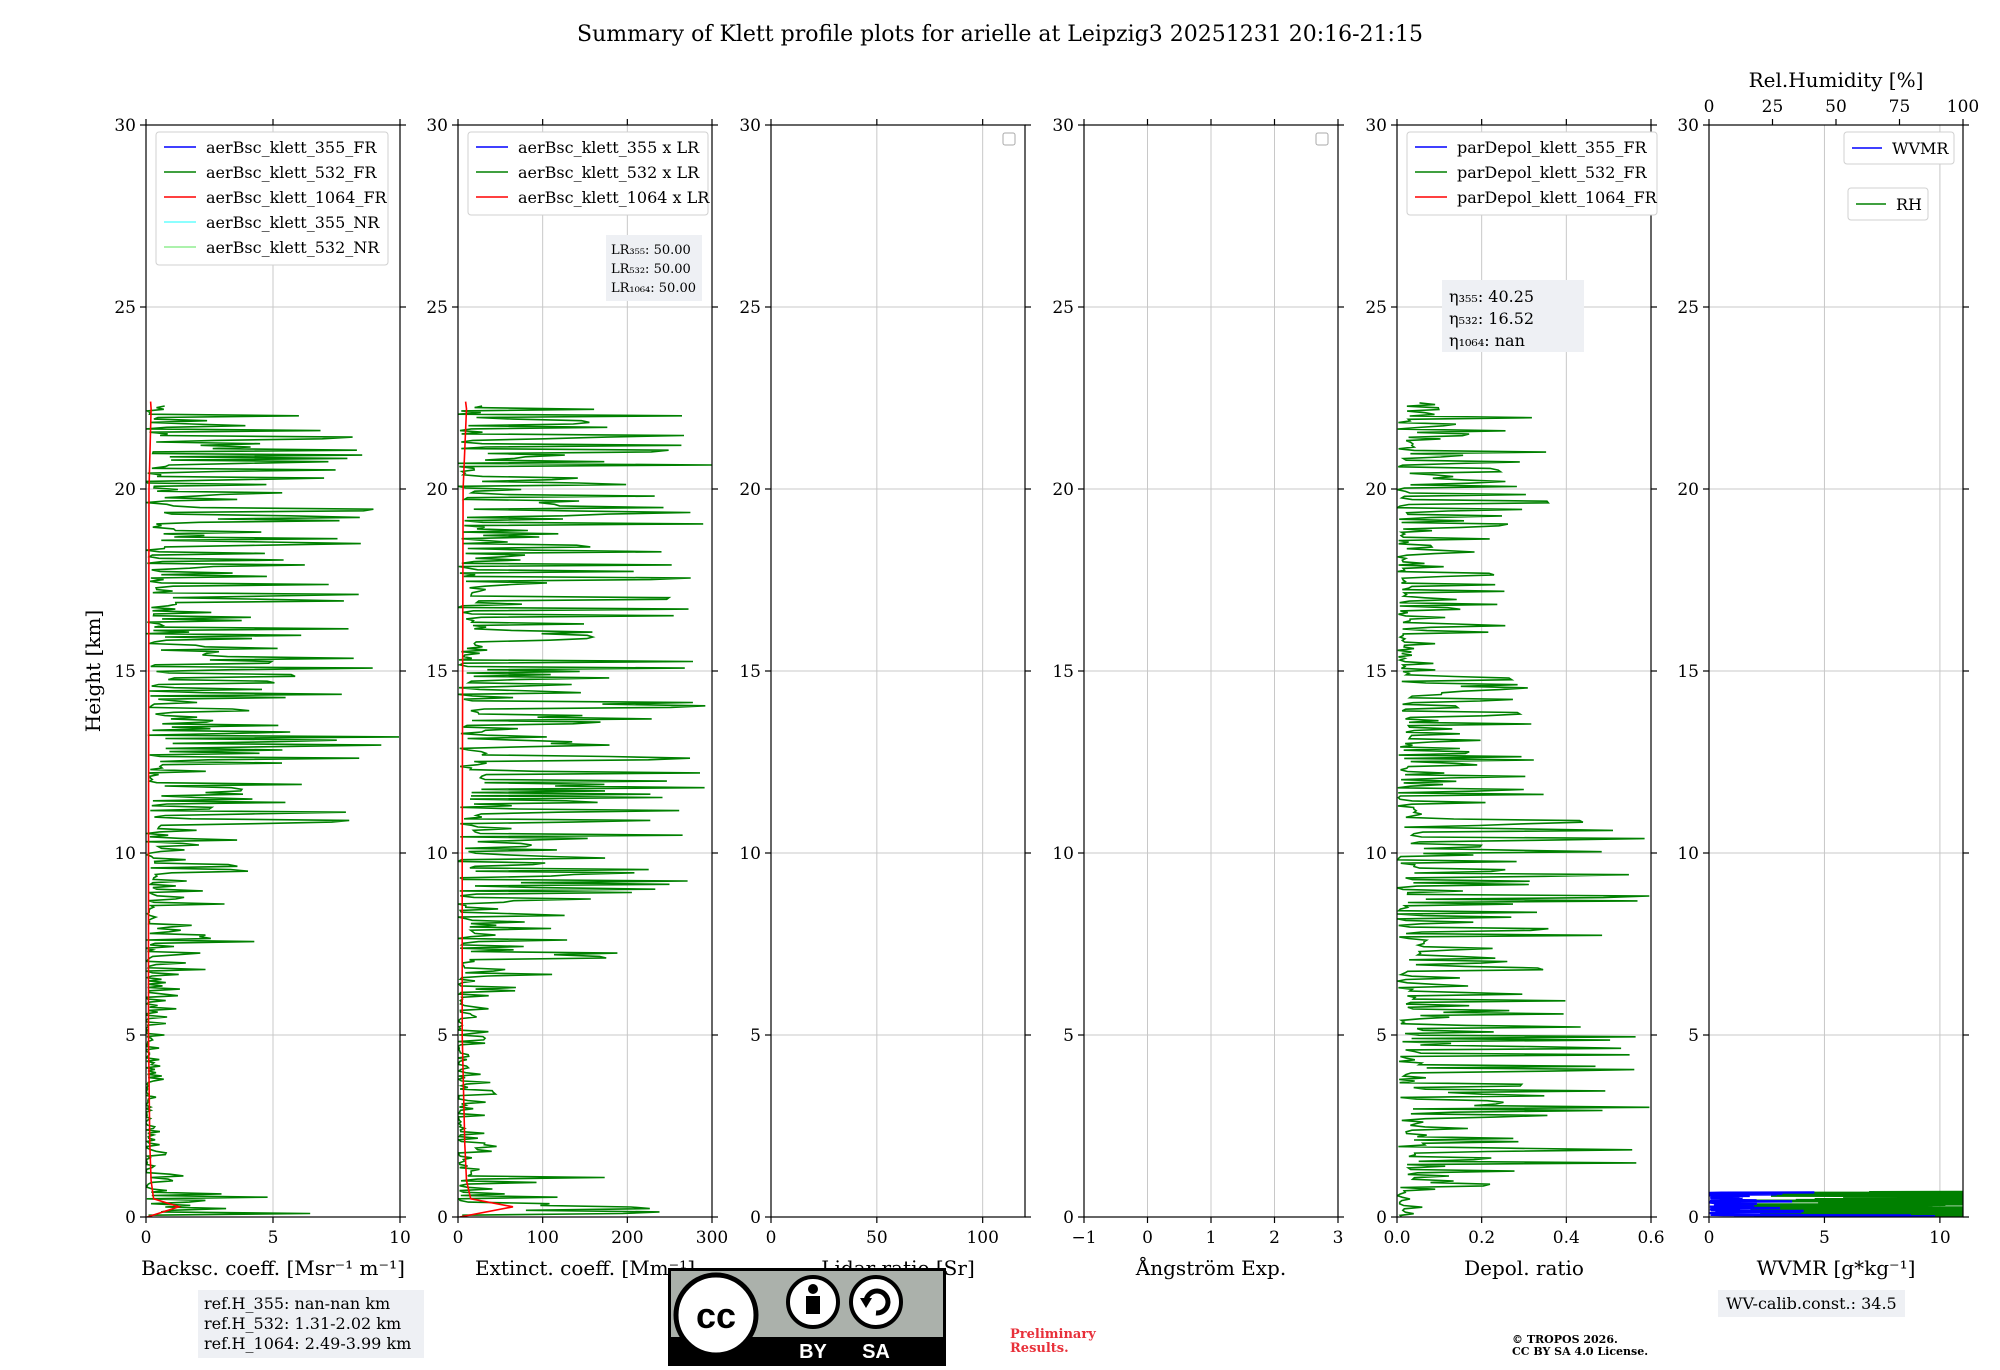 The width and height of the screenshot is (2000, 1370). I want to click on legend-box-wvmr, so click(1899, 148).